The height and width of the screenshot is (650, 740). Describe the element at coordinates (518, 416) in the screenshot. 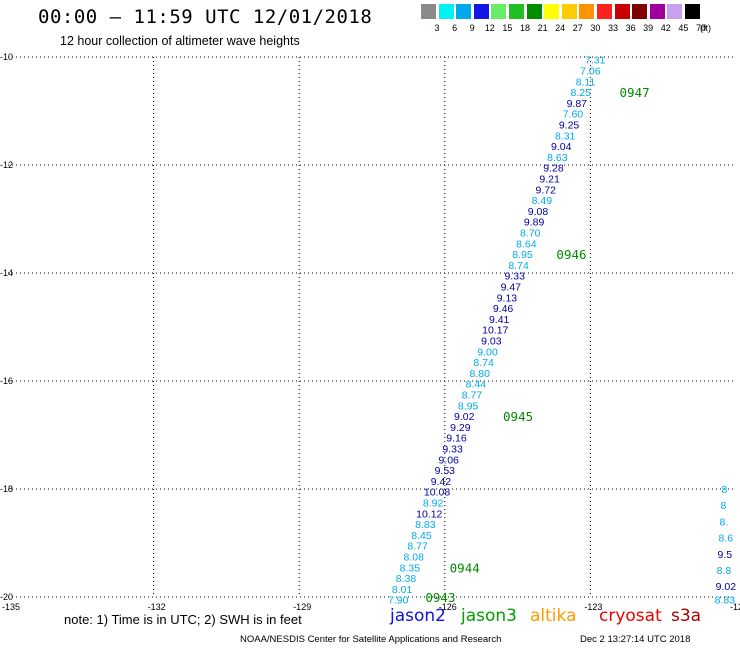

I see `pass-time-label: 0945` at that location.